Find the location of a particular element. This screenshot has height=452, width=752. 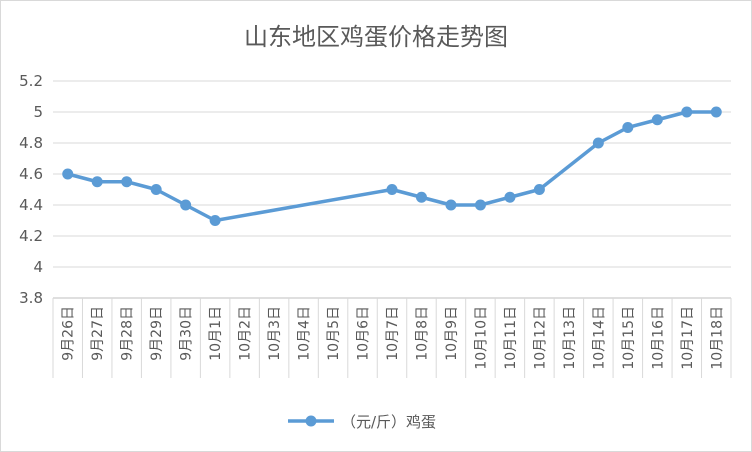

y-tick-label: 4.4 is located at coordinates (31, 205).